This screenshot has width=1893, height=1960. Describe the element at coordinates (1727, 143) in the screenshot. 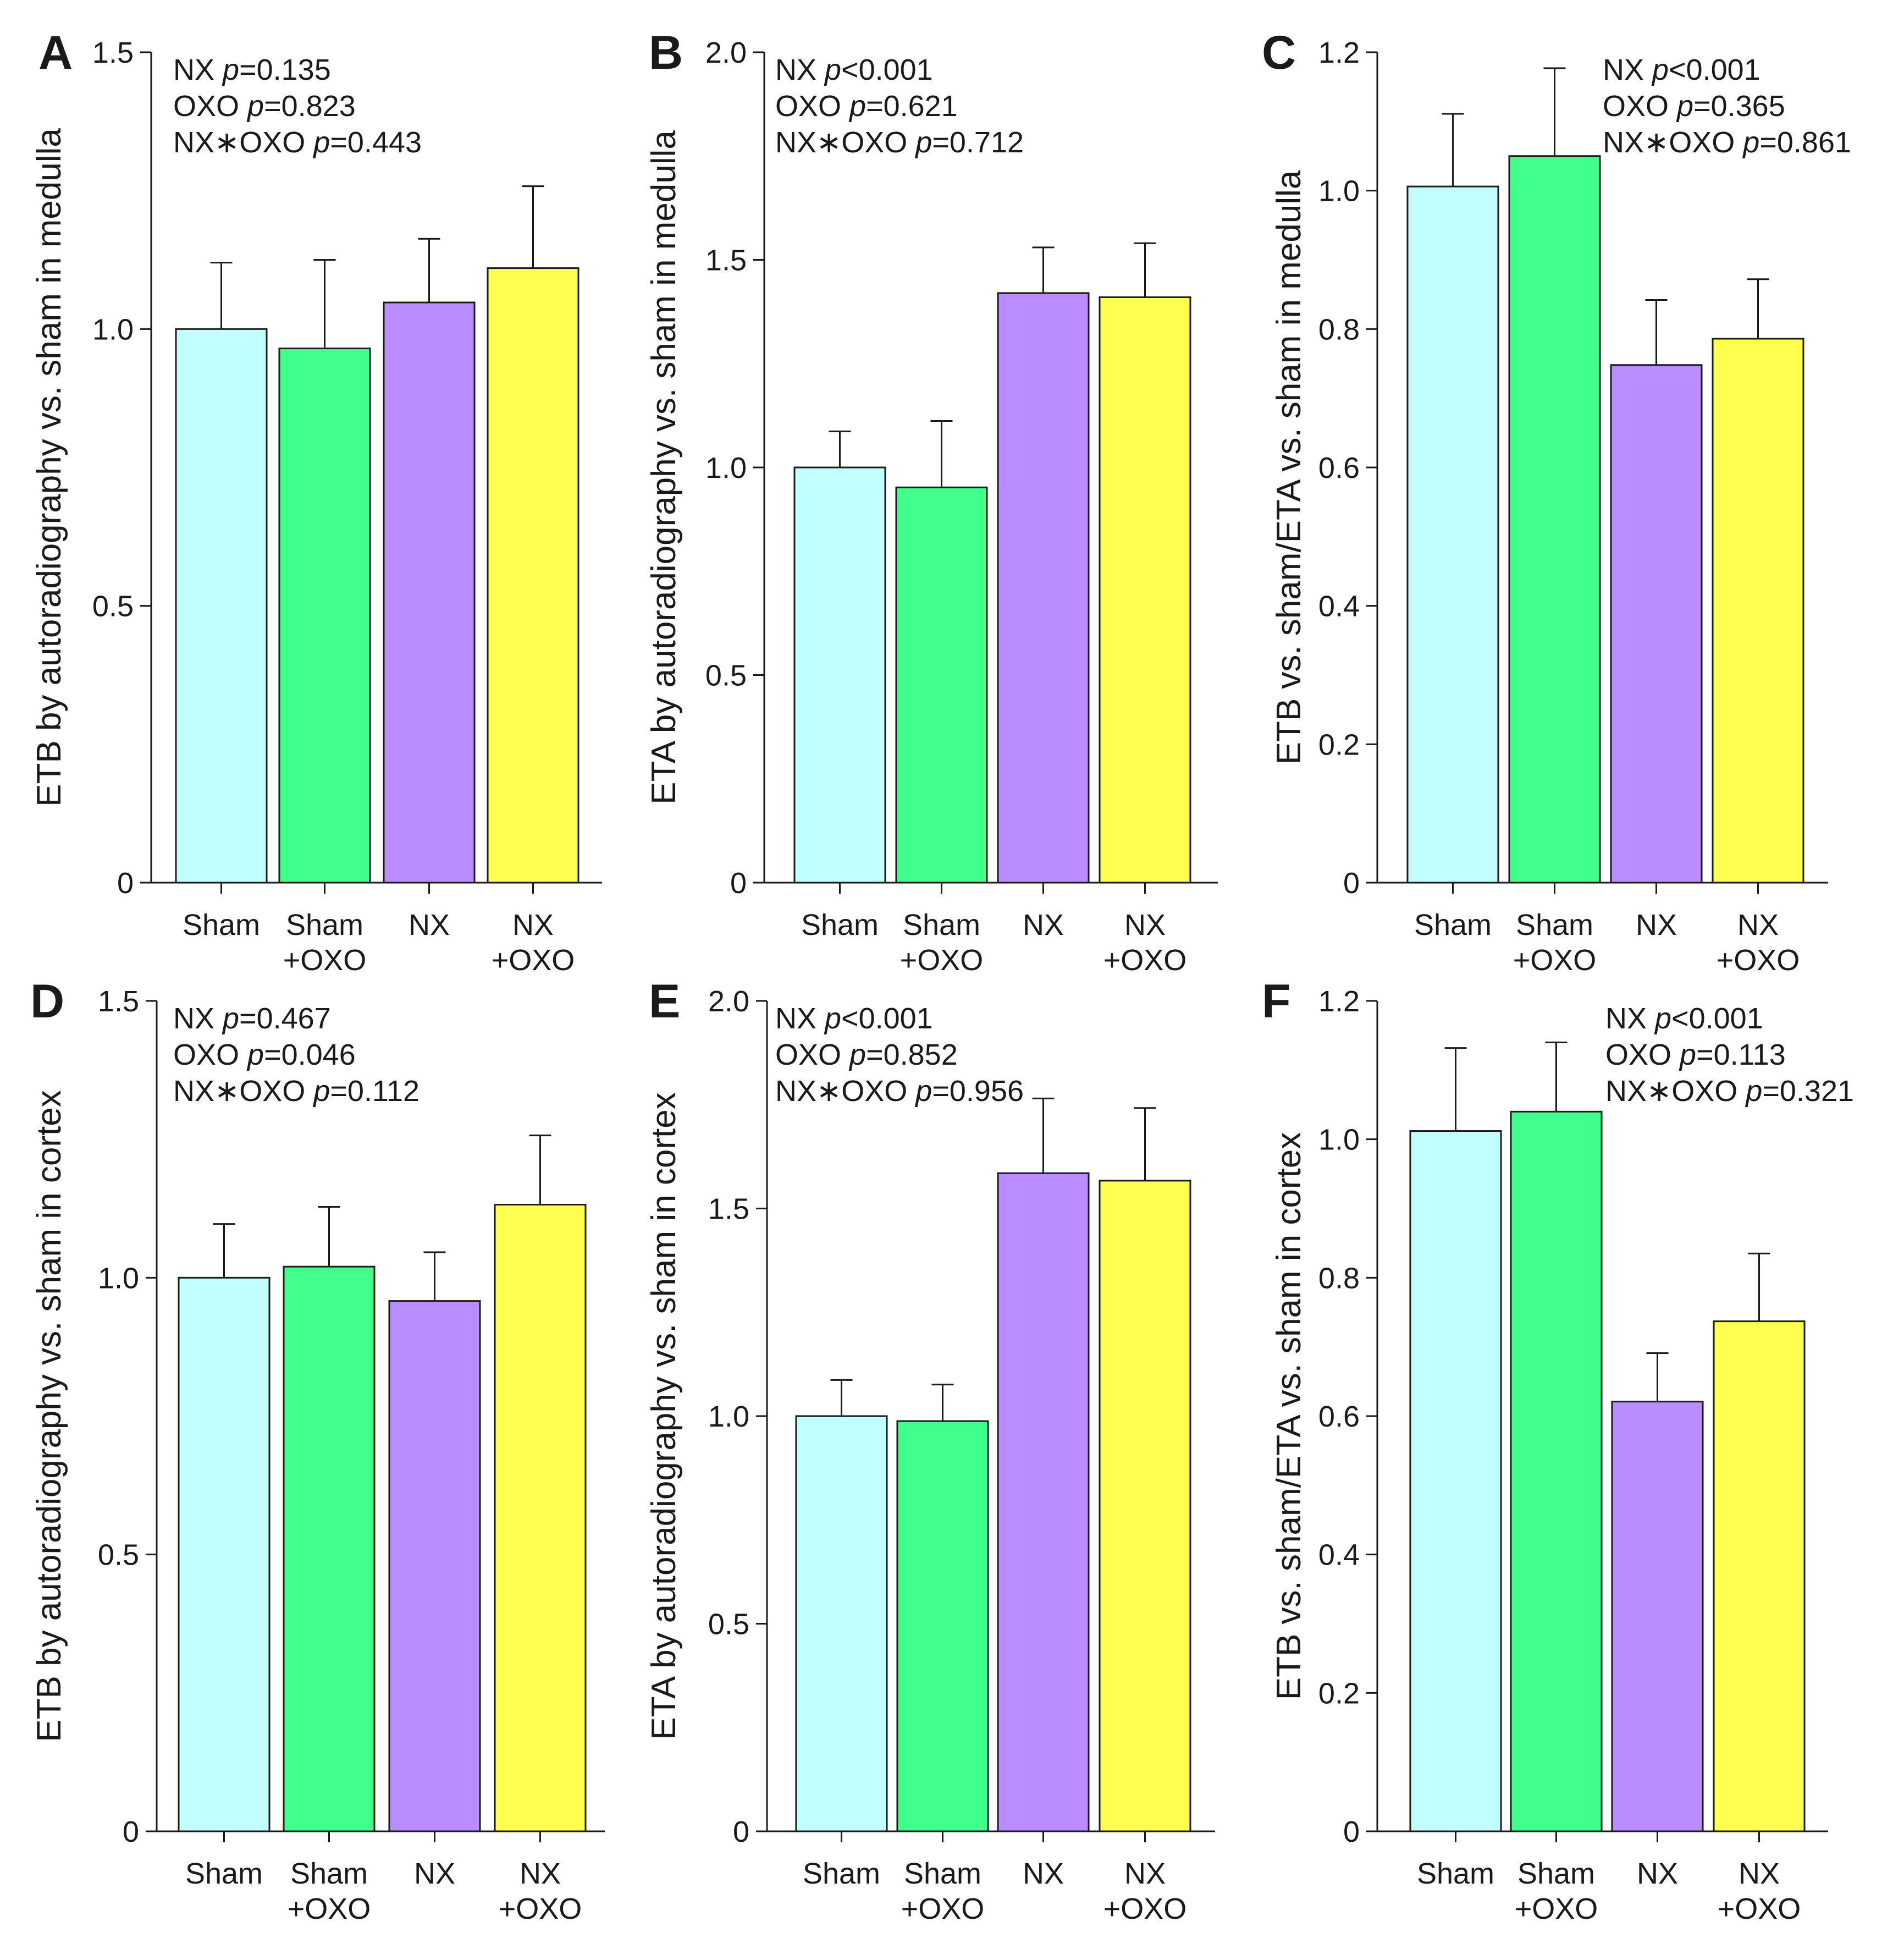

I see `stats-line: NX∗OXO p=0.861` at that location.